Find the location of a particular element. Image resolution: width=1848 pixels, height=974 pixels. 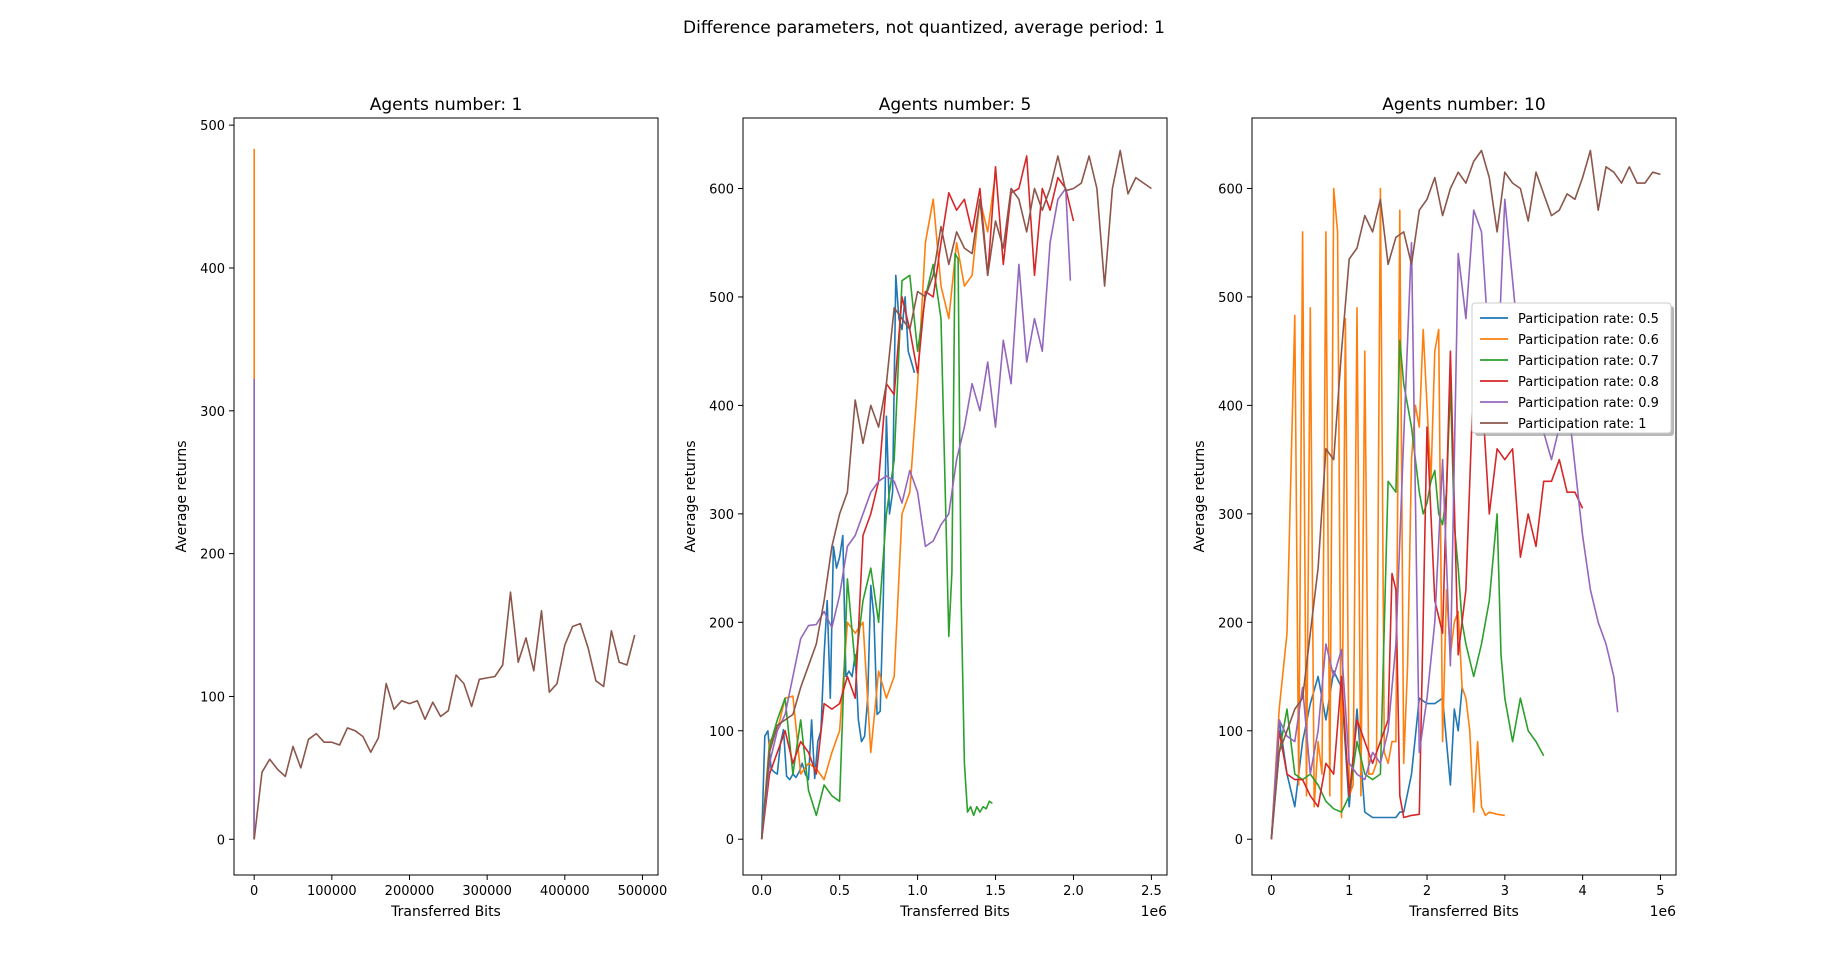

x-tick-label: 1.0 is located at coordinates (917, 891).